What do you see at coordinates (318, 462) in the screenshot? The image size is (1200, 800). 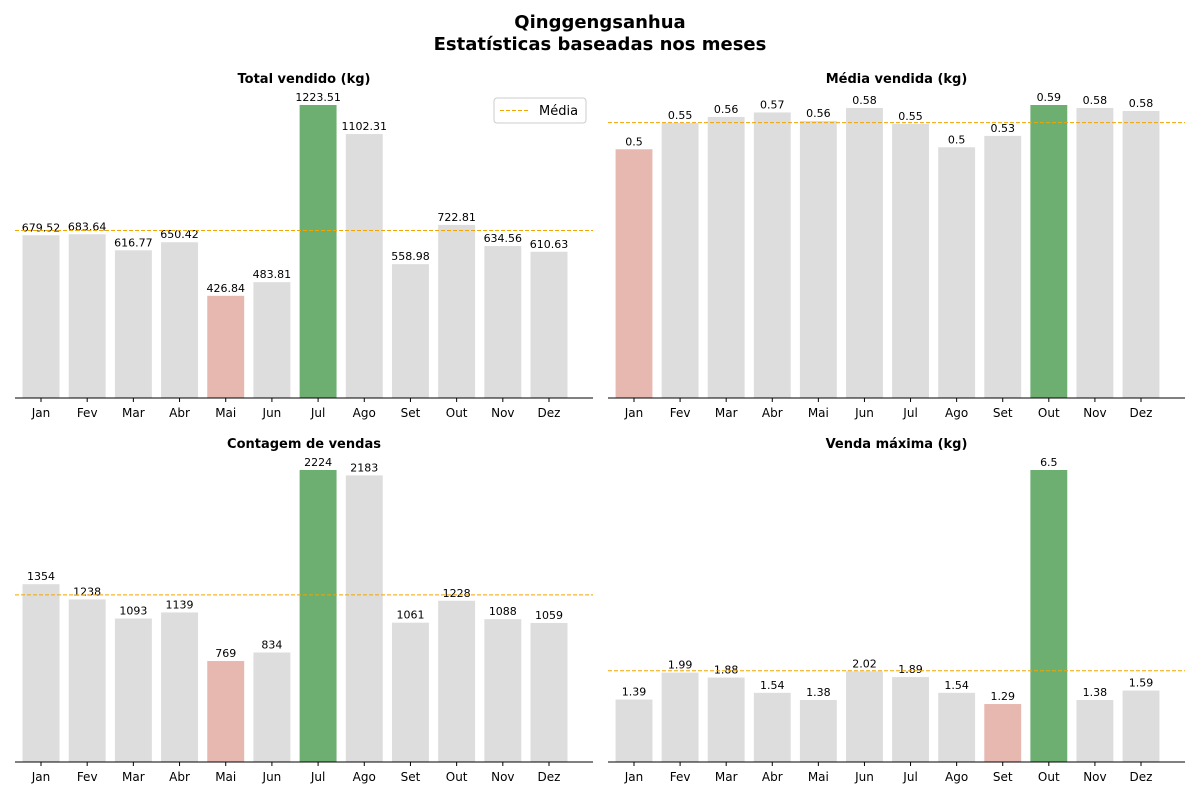 I see `data-label: 2224` at bounding box center [318, 462].